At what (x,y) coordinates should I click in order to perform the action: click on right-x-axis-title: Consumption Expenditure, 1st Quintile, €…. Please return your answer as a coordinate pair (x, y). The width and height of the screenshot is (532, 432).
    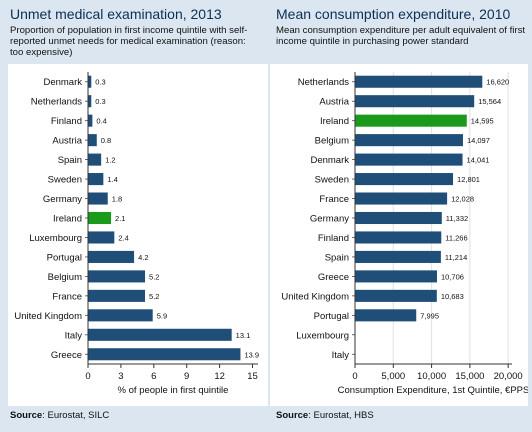
    Looking at the image, I should click on (433, 390).